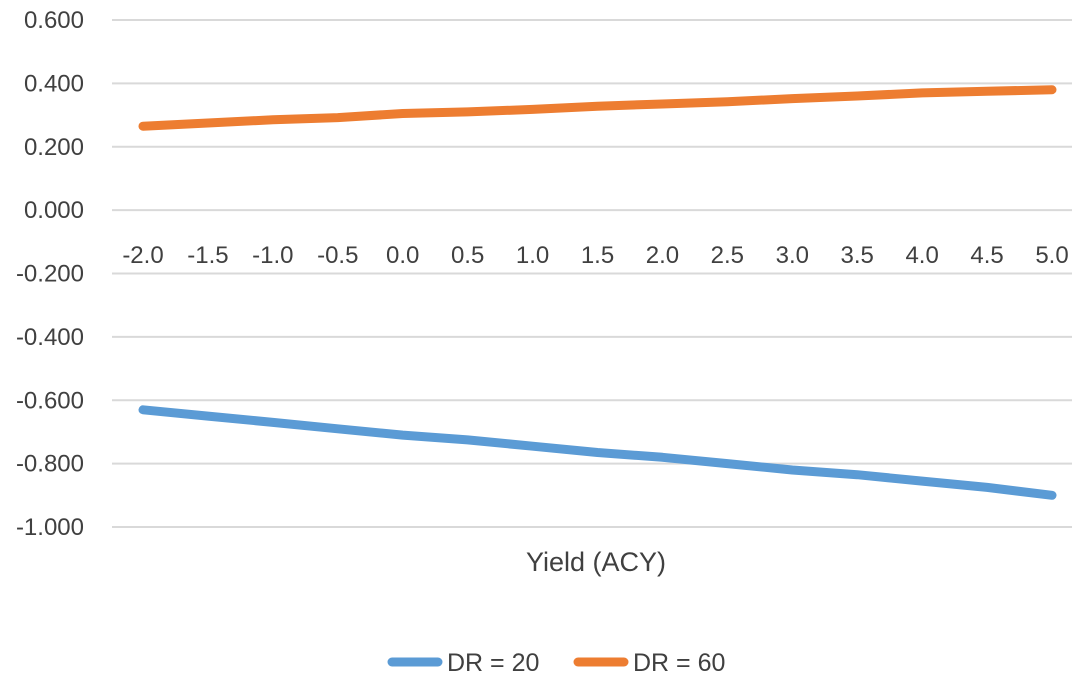 The width and height of the screenshot is (1086, 675). I want to click on x-tick-label: 1.0, so click(532, 255).